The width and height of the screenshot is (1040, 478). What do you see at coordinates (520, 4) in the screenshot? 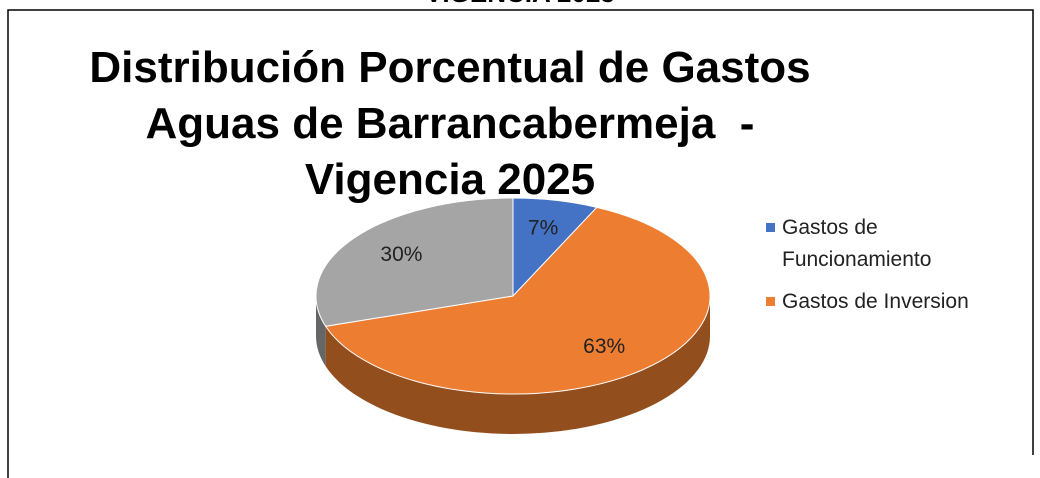
I see `header-text: VIGENCIA 2025` at bounding box center [520, 4].